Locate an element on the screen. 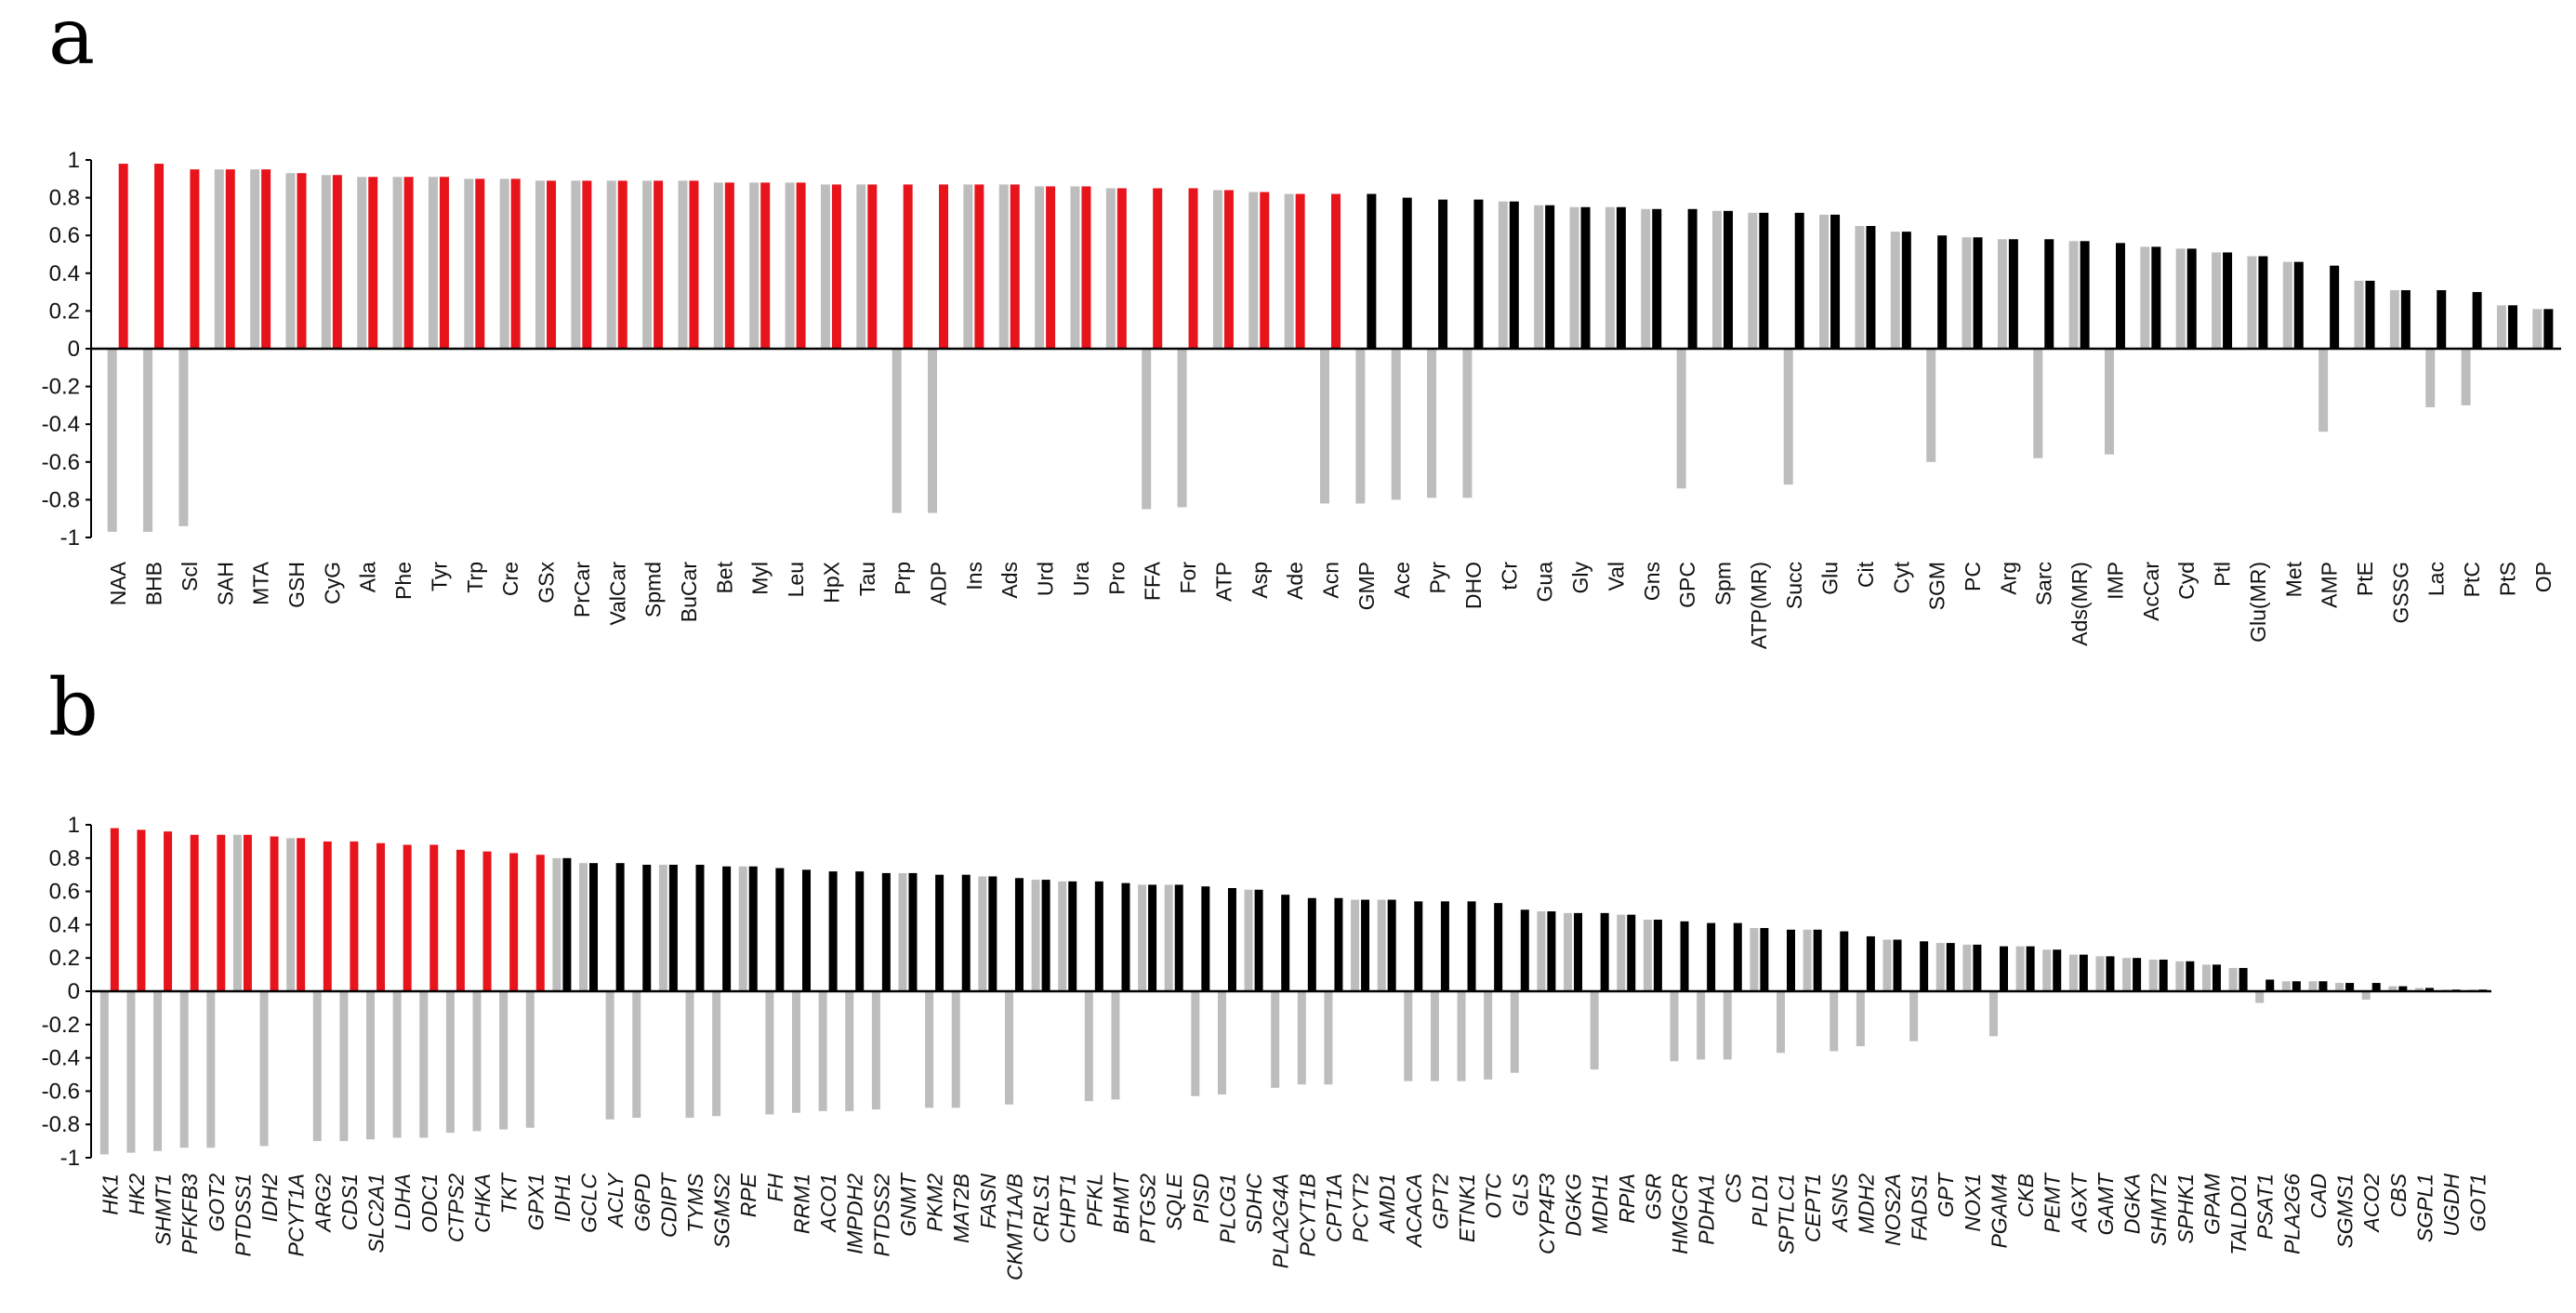  bar-secondary-SGPL1 is located at coordinates (2419, 989).